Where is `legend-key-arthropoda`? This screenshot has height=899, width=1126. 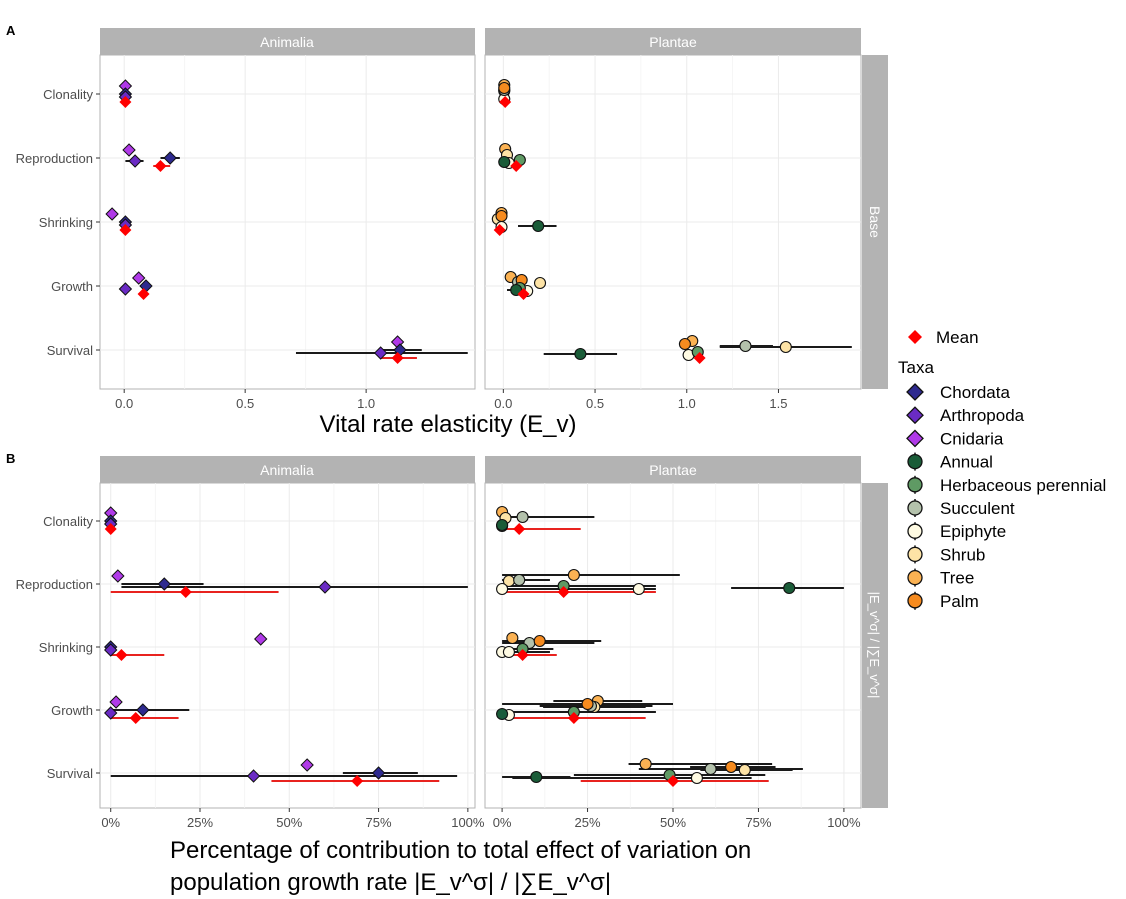
legend-key-arthropoda is located at coordinates (915, 415).